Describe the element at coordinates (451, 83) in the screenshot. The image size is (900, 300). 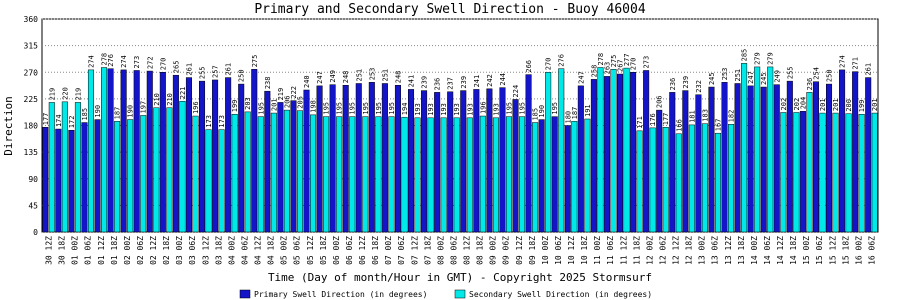
I see `value-label: 237` at that location.